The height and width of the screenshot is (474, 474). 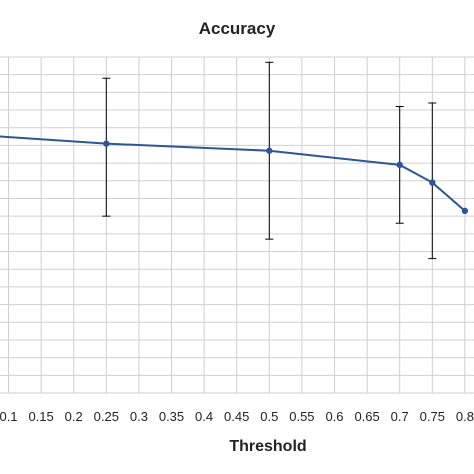 What do you see at coordinates (366, 416) in the screenshot?
I see `x-tick-label: 0.65` at bounding box center [366, 416].